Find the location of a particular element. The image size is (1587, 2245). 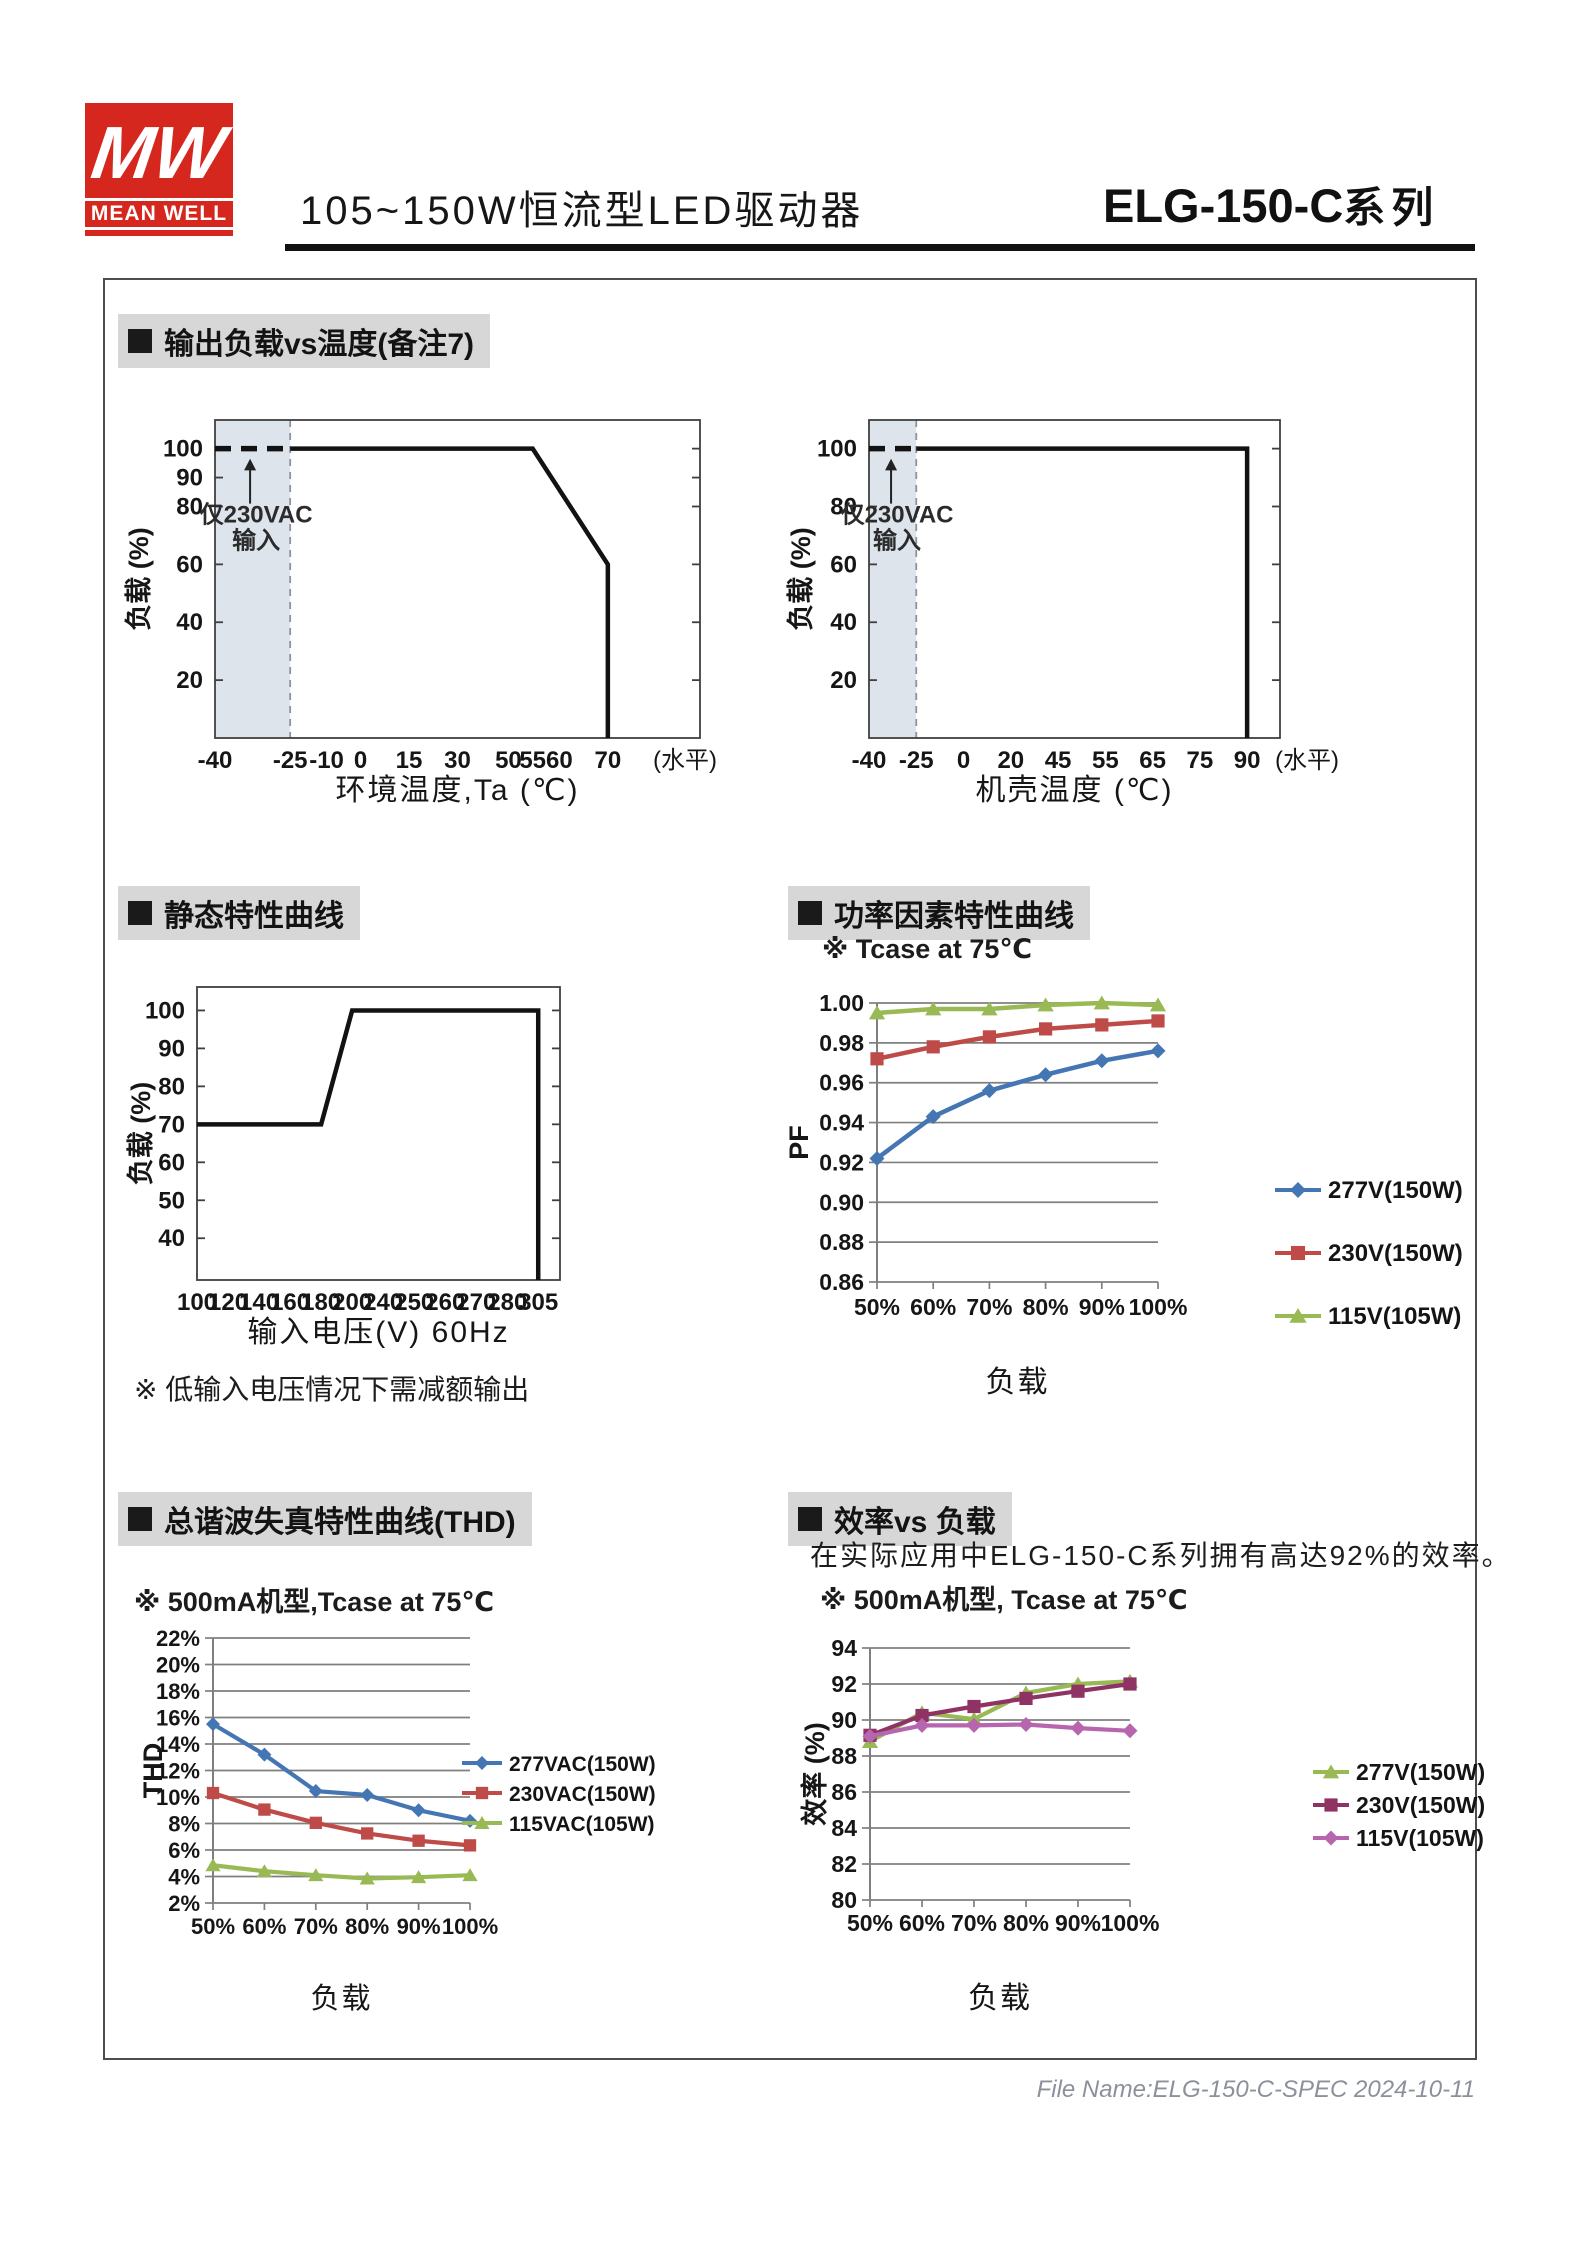

svg-text: 50 is located at coordinates (508, 760).